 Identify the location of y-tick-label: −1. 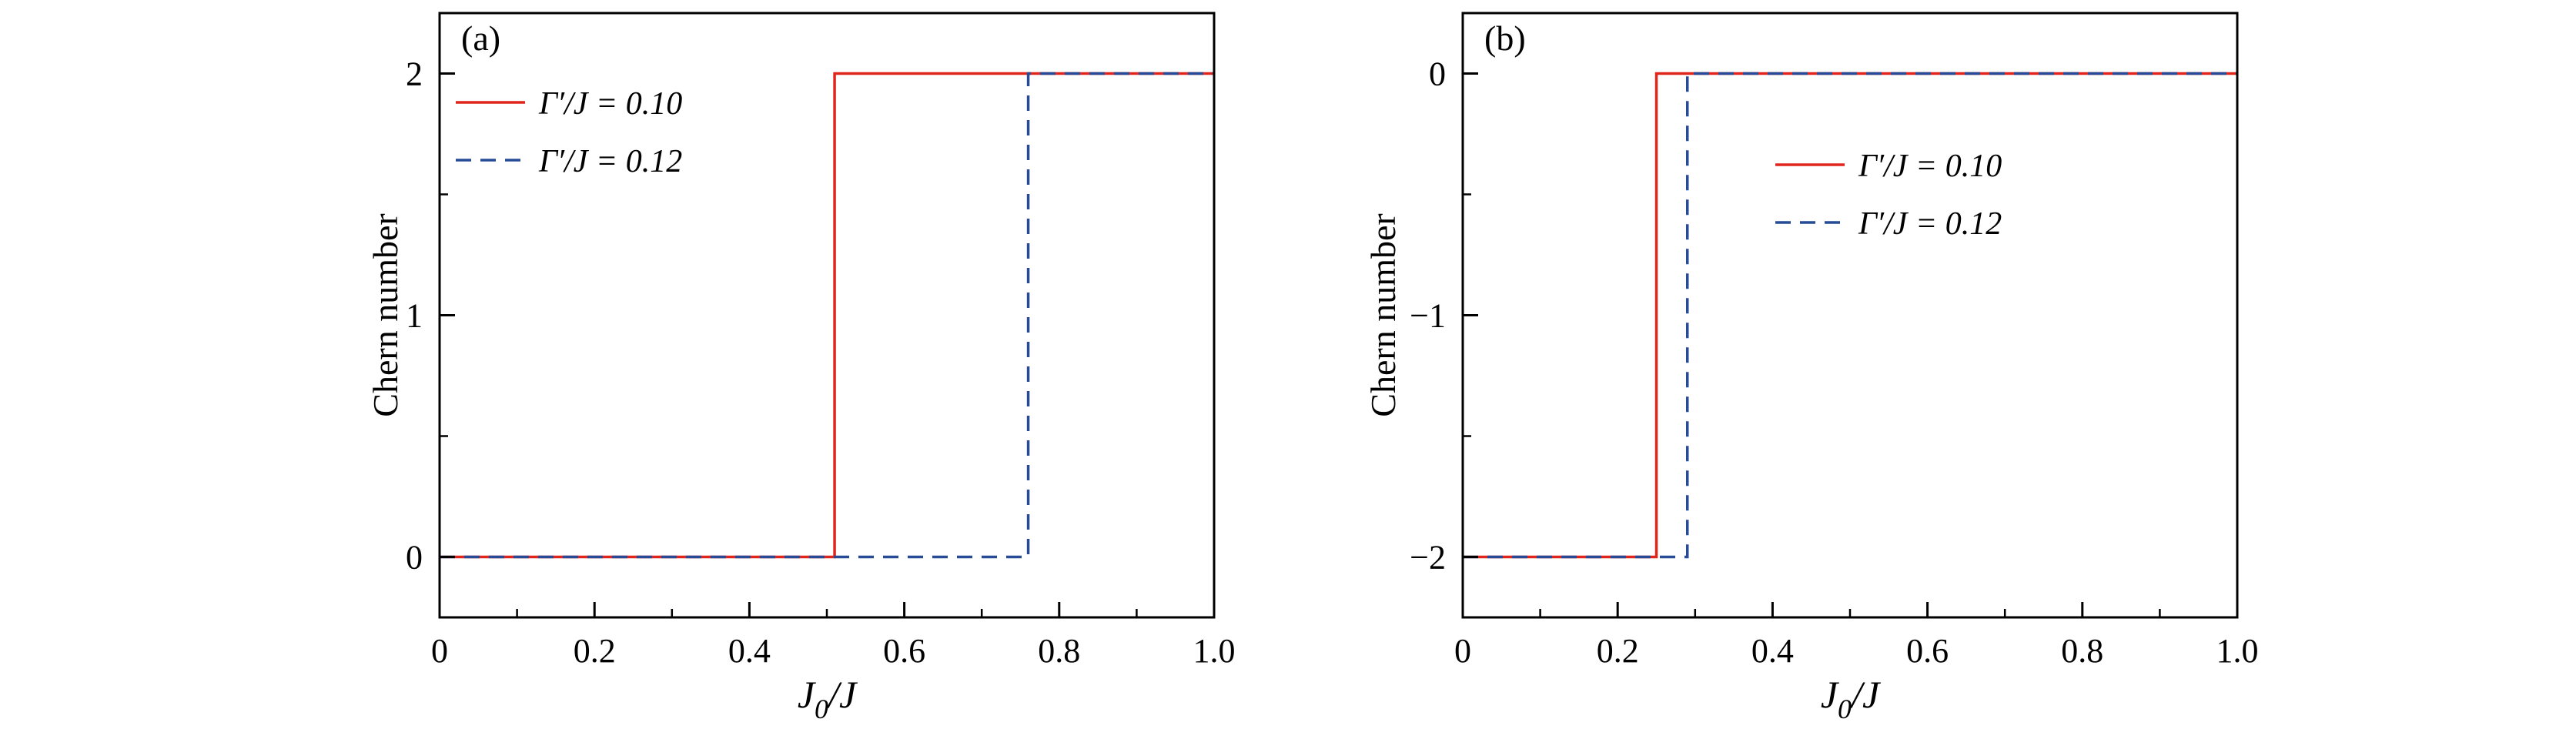
(1428, 316).